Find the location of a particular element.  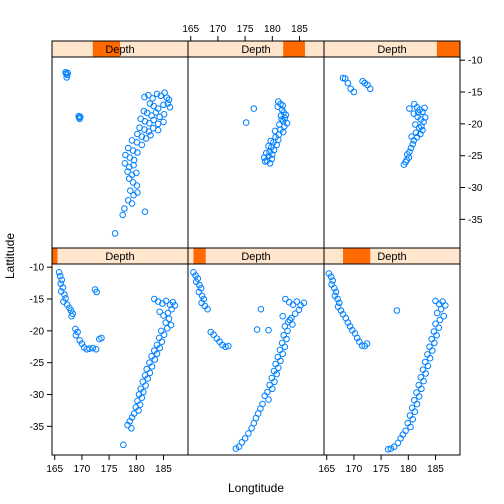

y-tick-label: -25 is located at coordinates (37, 363).